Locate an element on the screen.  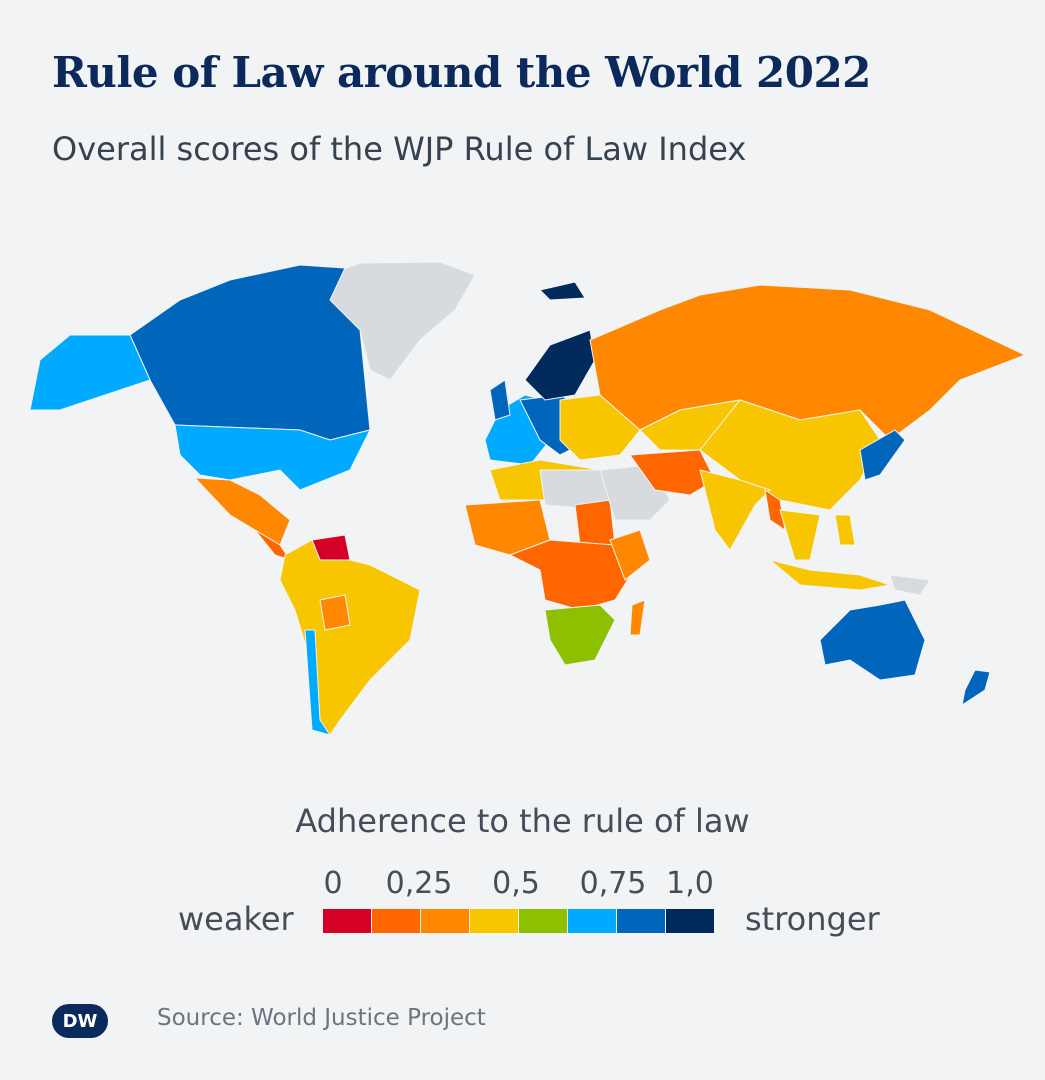
region-sudan is located at coordinates (595, 522).